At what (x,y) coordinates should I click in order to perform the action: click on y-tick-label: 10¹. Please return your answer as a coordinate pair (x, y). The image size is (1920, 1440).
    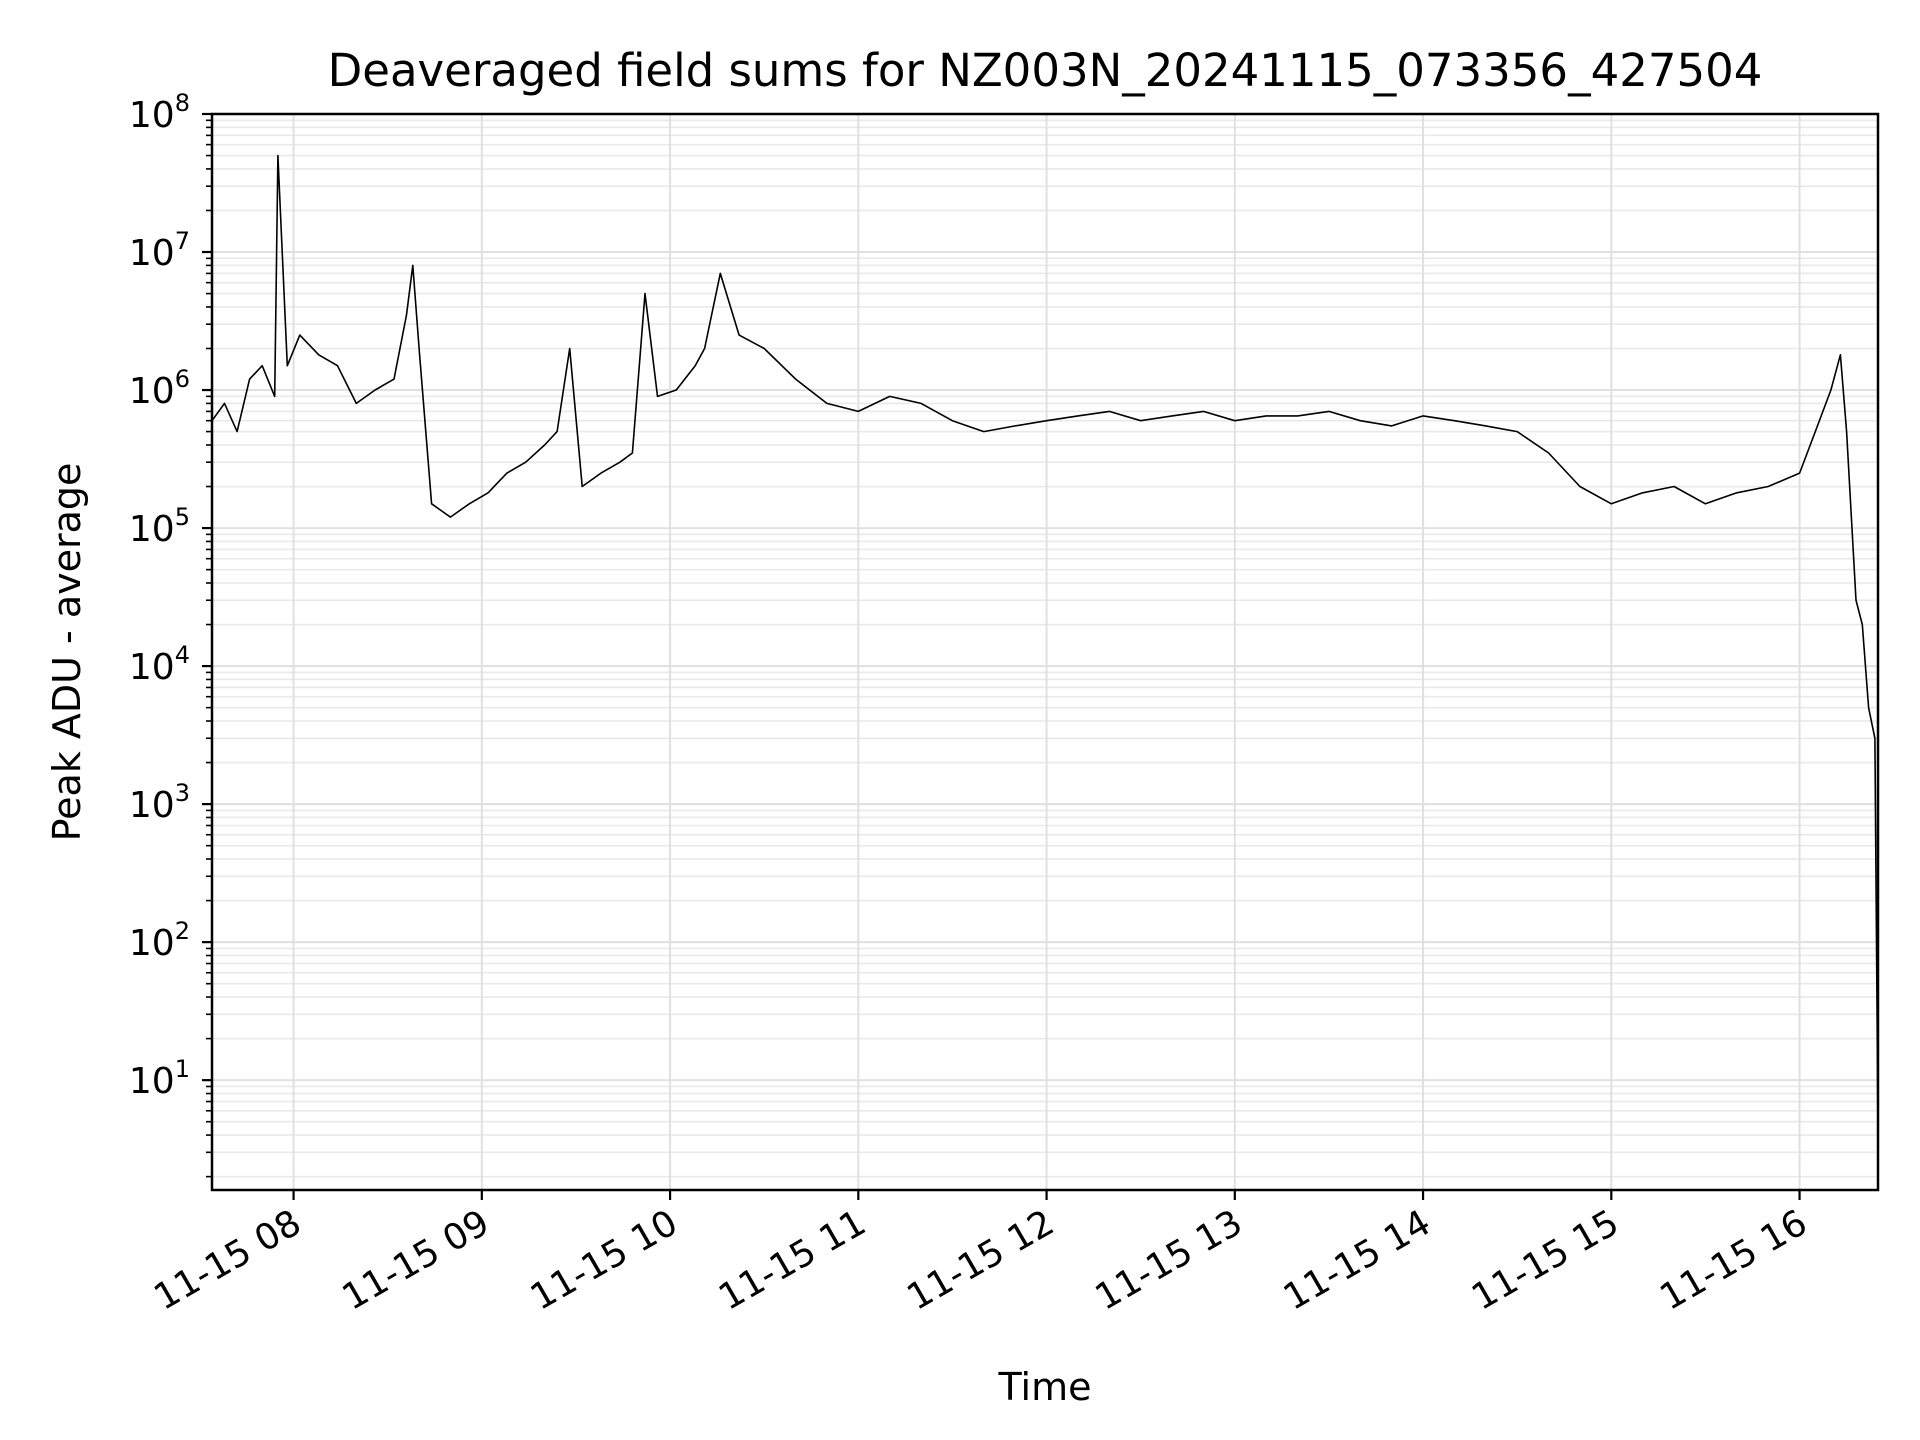
    Looking at the image, I should click on (159, 1078).